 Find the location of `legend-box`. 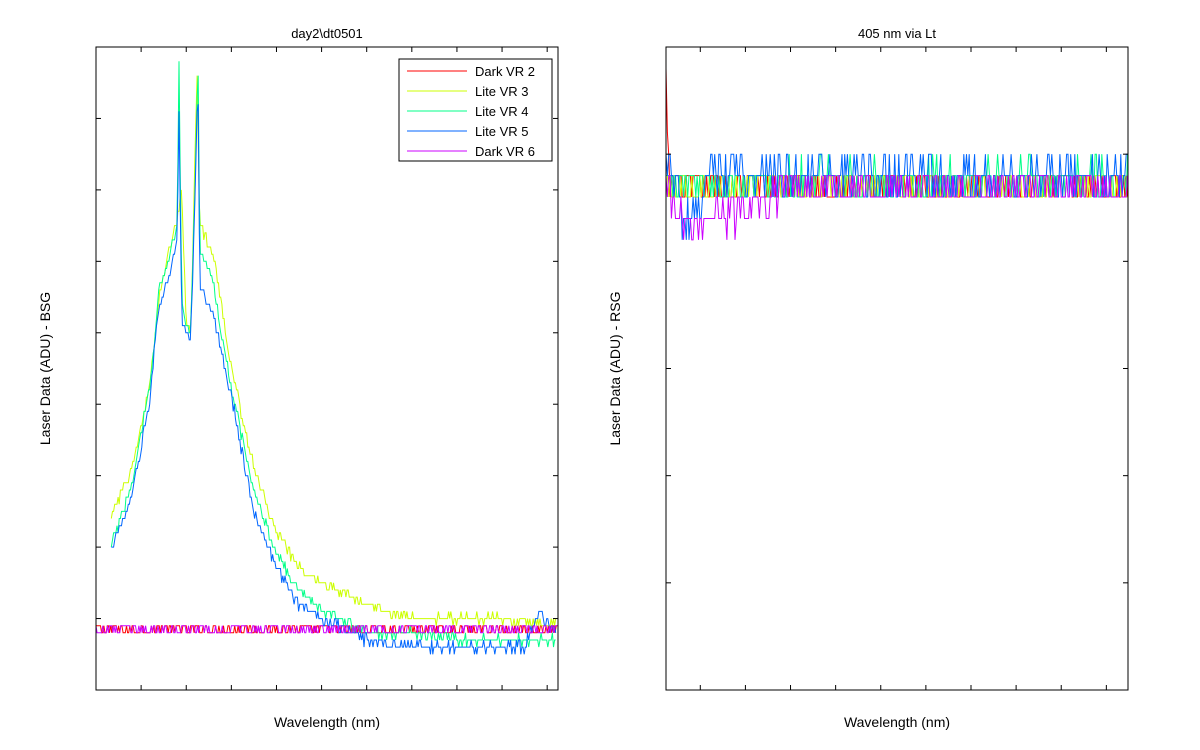

legend-box is located at coordinates (475, 110).